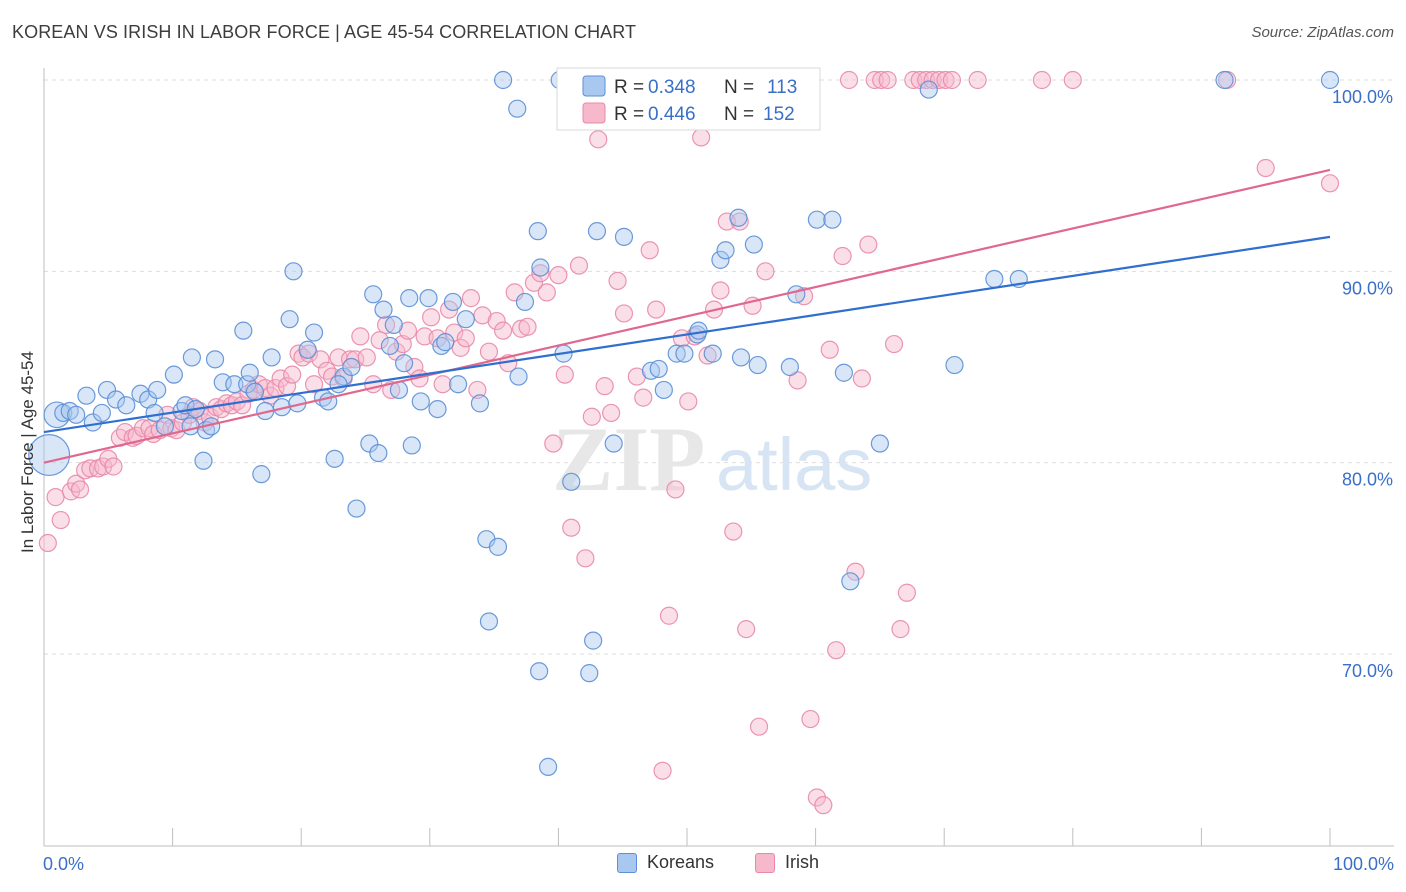 The image size is (1406, 892). Describe the element at coordinates (739, 87) in the screenshot. I see `legend-korean-n-label: N =` at that location.